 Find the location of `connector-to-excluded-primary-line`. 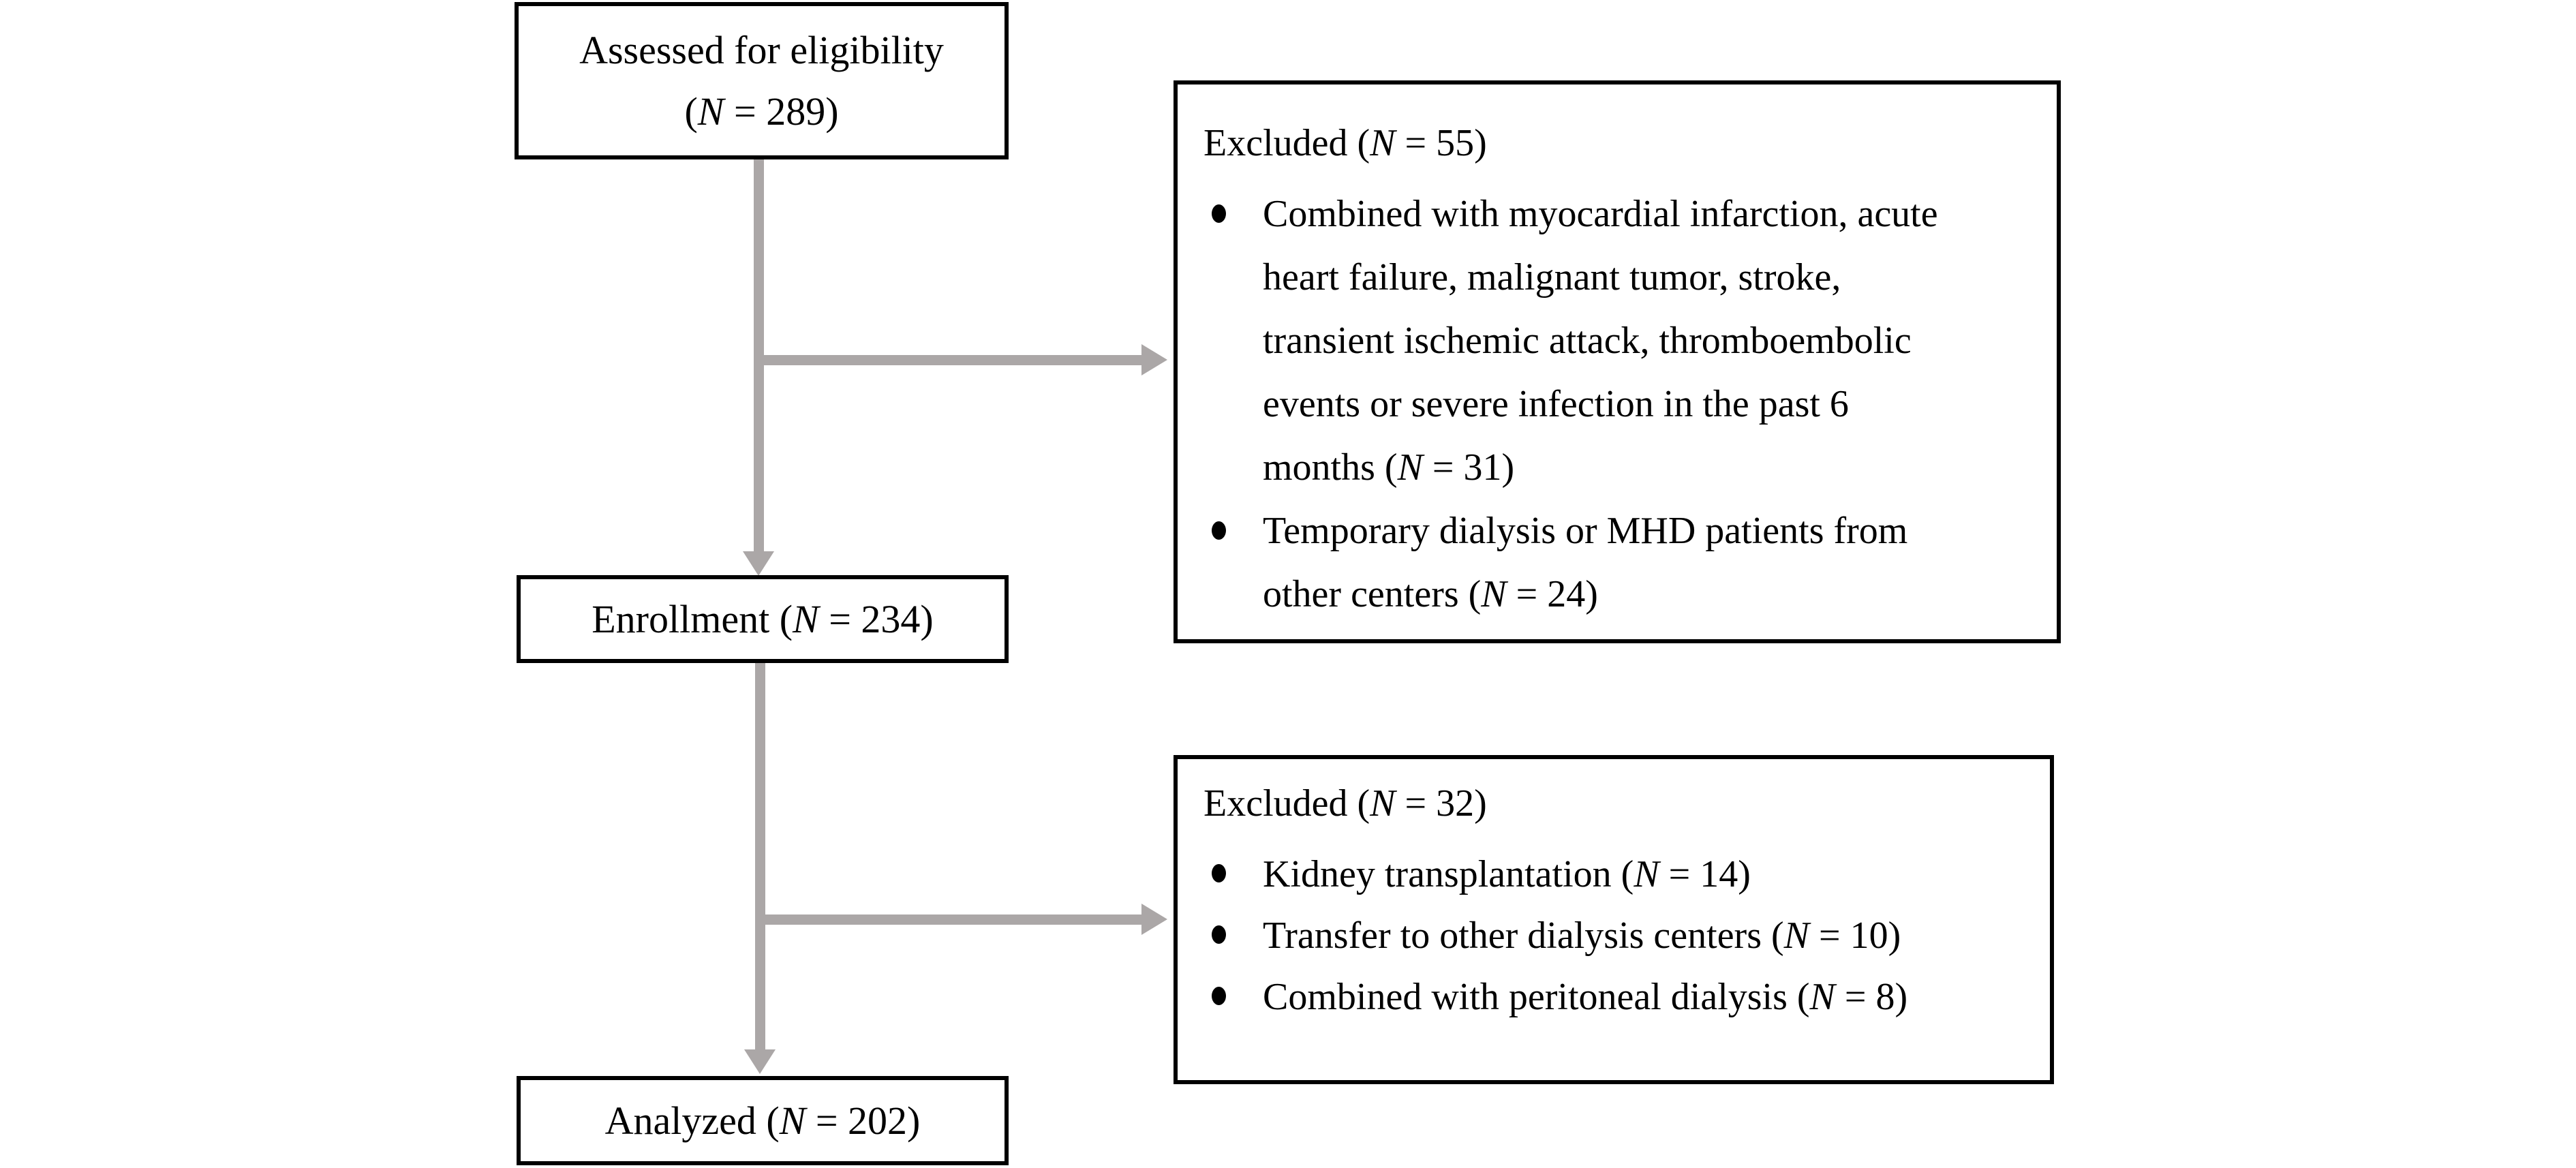

connector-to-excluded-primary-line is located at coordinates (950, 360).